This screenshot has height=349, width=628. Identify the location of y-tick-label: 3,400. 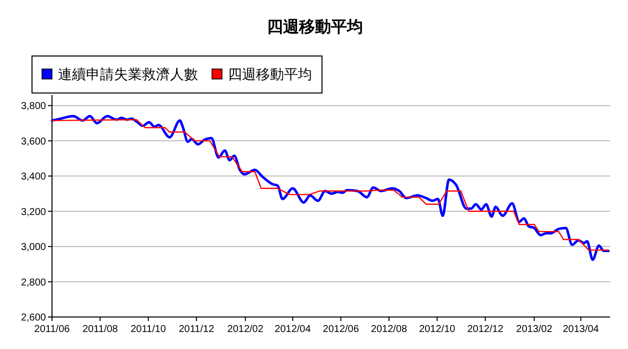
(33, 177).